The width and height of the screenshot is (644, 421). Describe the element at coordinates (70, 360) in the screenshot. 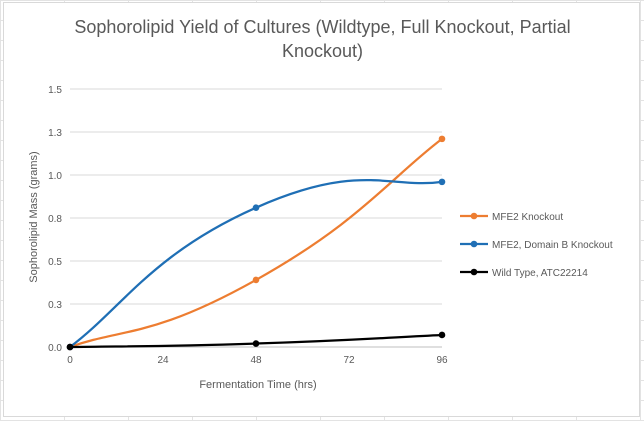

I see `x-tick-label: 0` at that location.